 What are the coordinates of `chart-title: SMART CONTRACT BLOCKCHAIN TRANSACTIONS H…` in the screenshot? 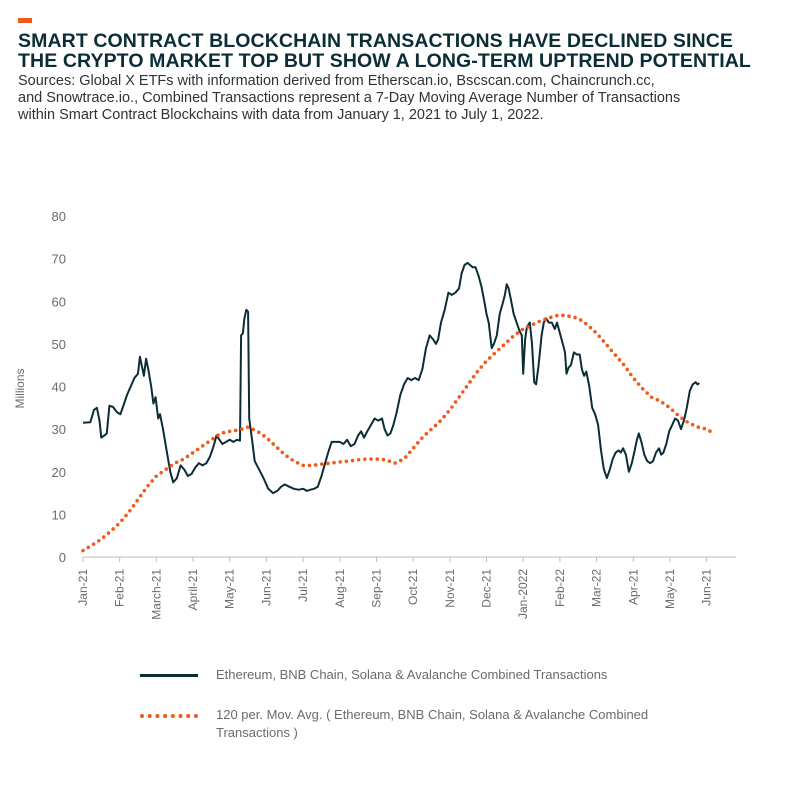 It's located at (403, 51).